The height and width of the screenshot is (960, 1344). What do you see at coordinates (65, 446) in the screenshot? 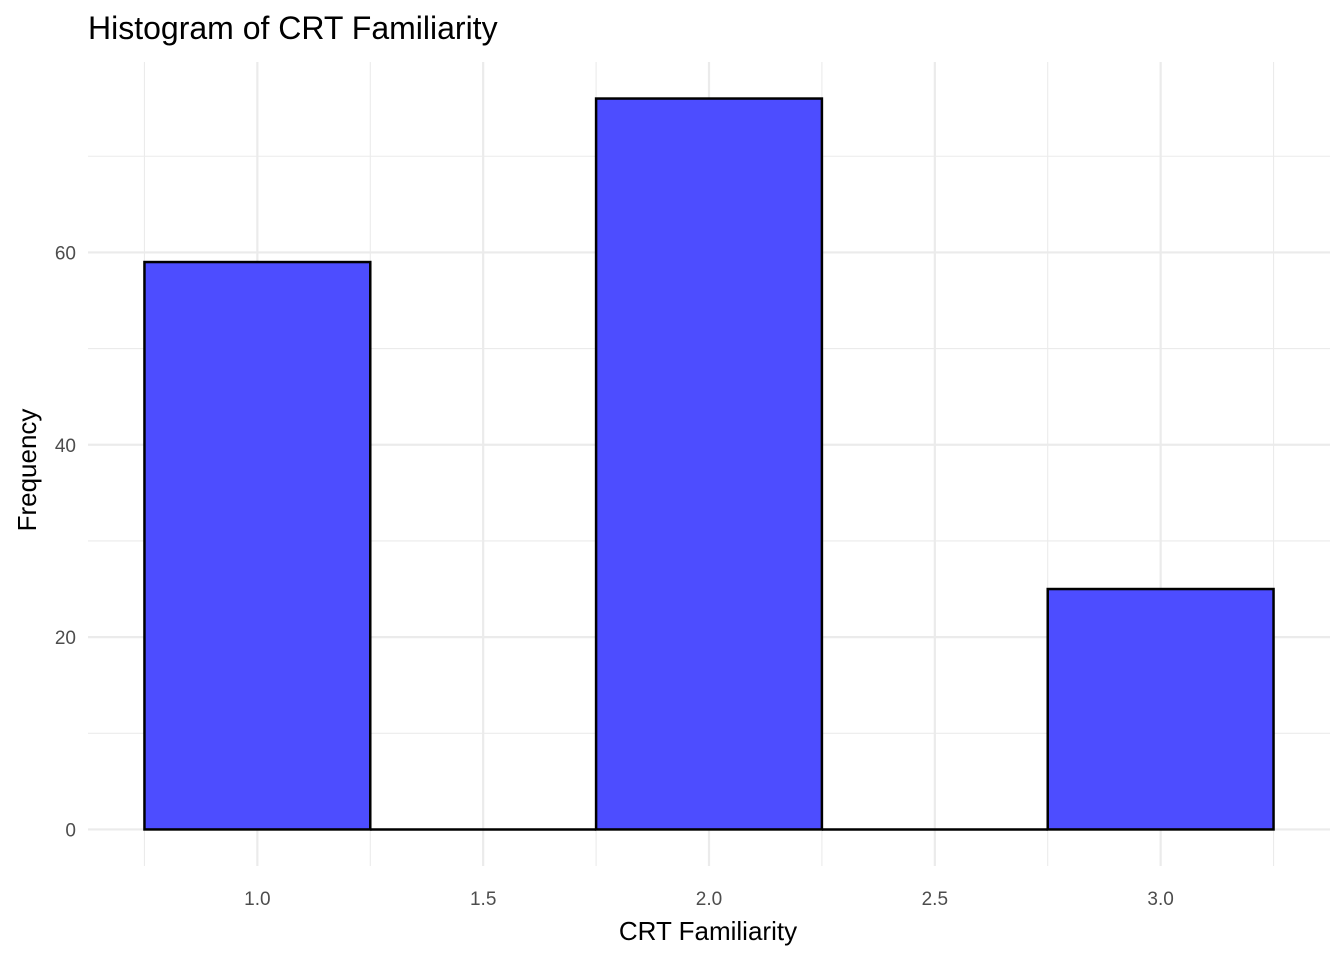
I see `y-tick-label: 40` at bounding box center [65, 446].